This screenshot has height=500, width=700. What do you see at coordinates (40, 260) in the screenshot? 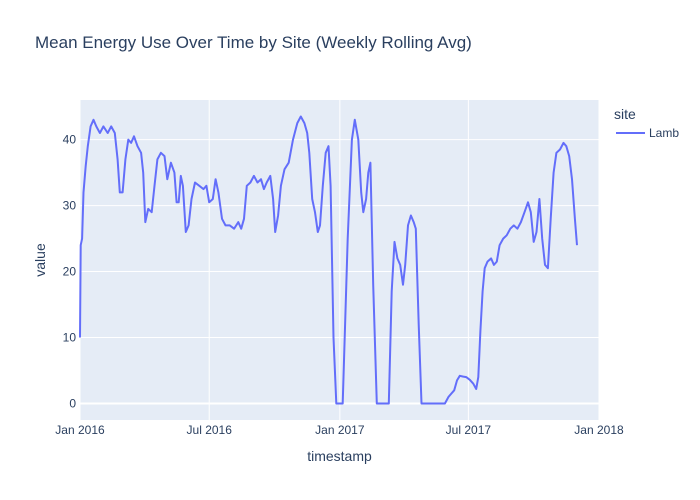
I see `y-axis-title: value` at bounding box center [40, 260].